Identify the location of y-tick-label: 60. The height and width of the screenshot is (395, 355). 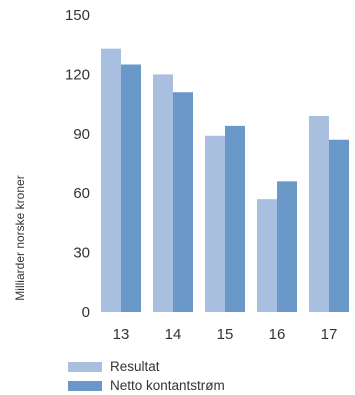
(81, 193).